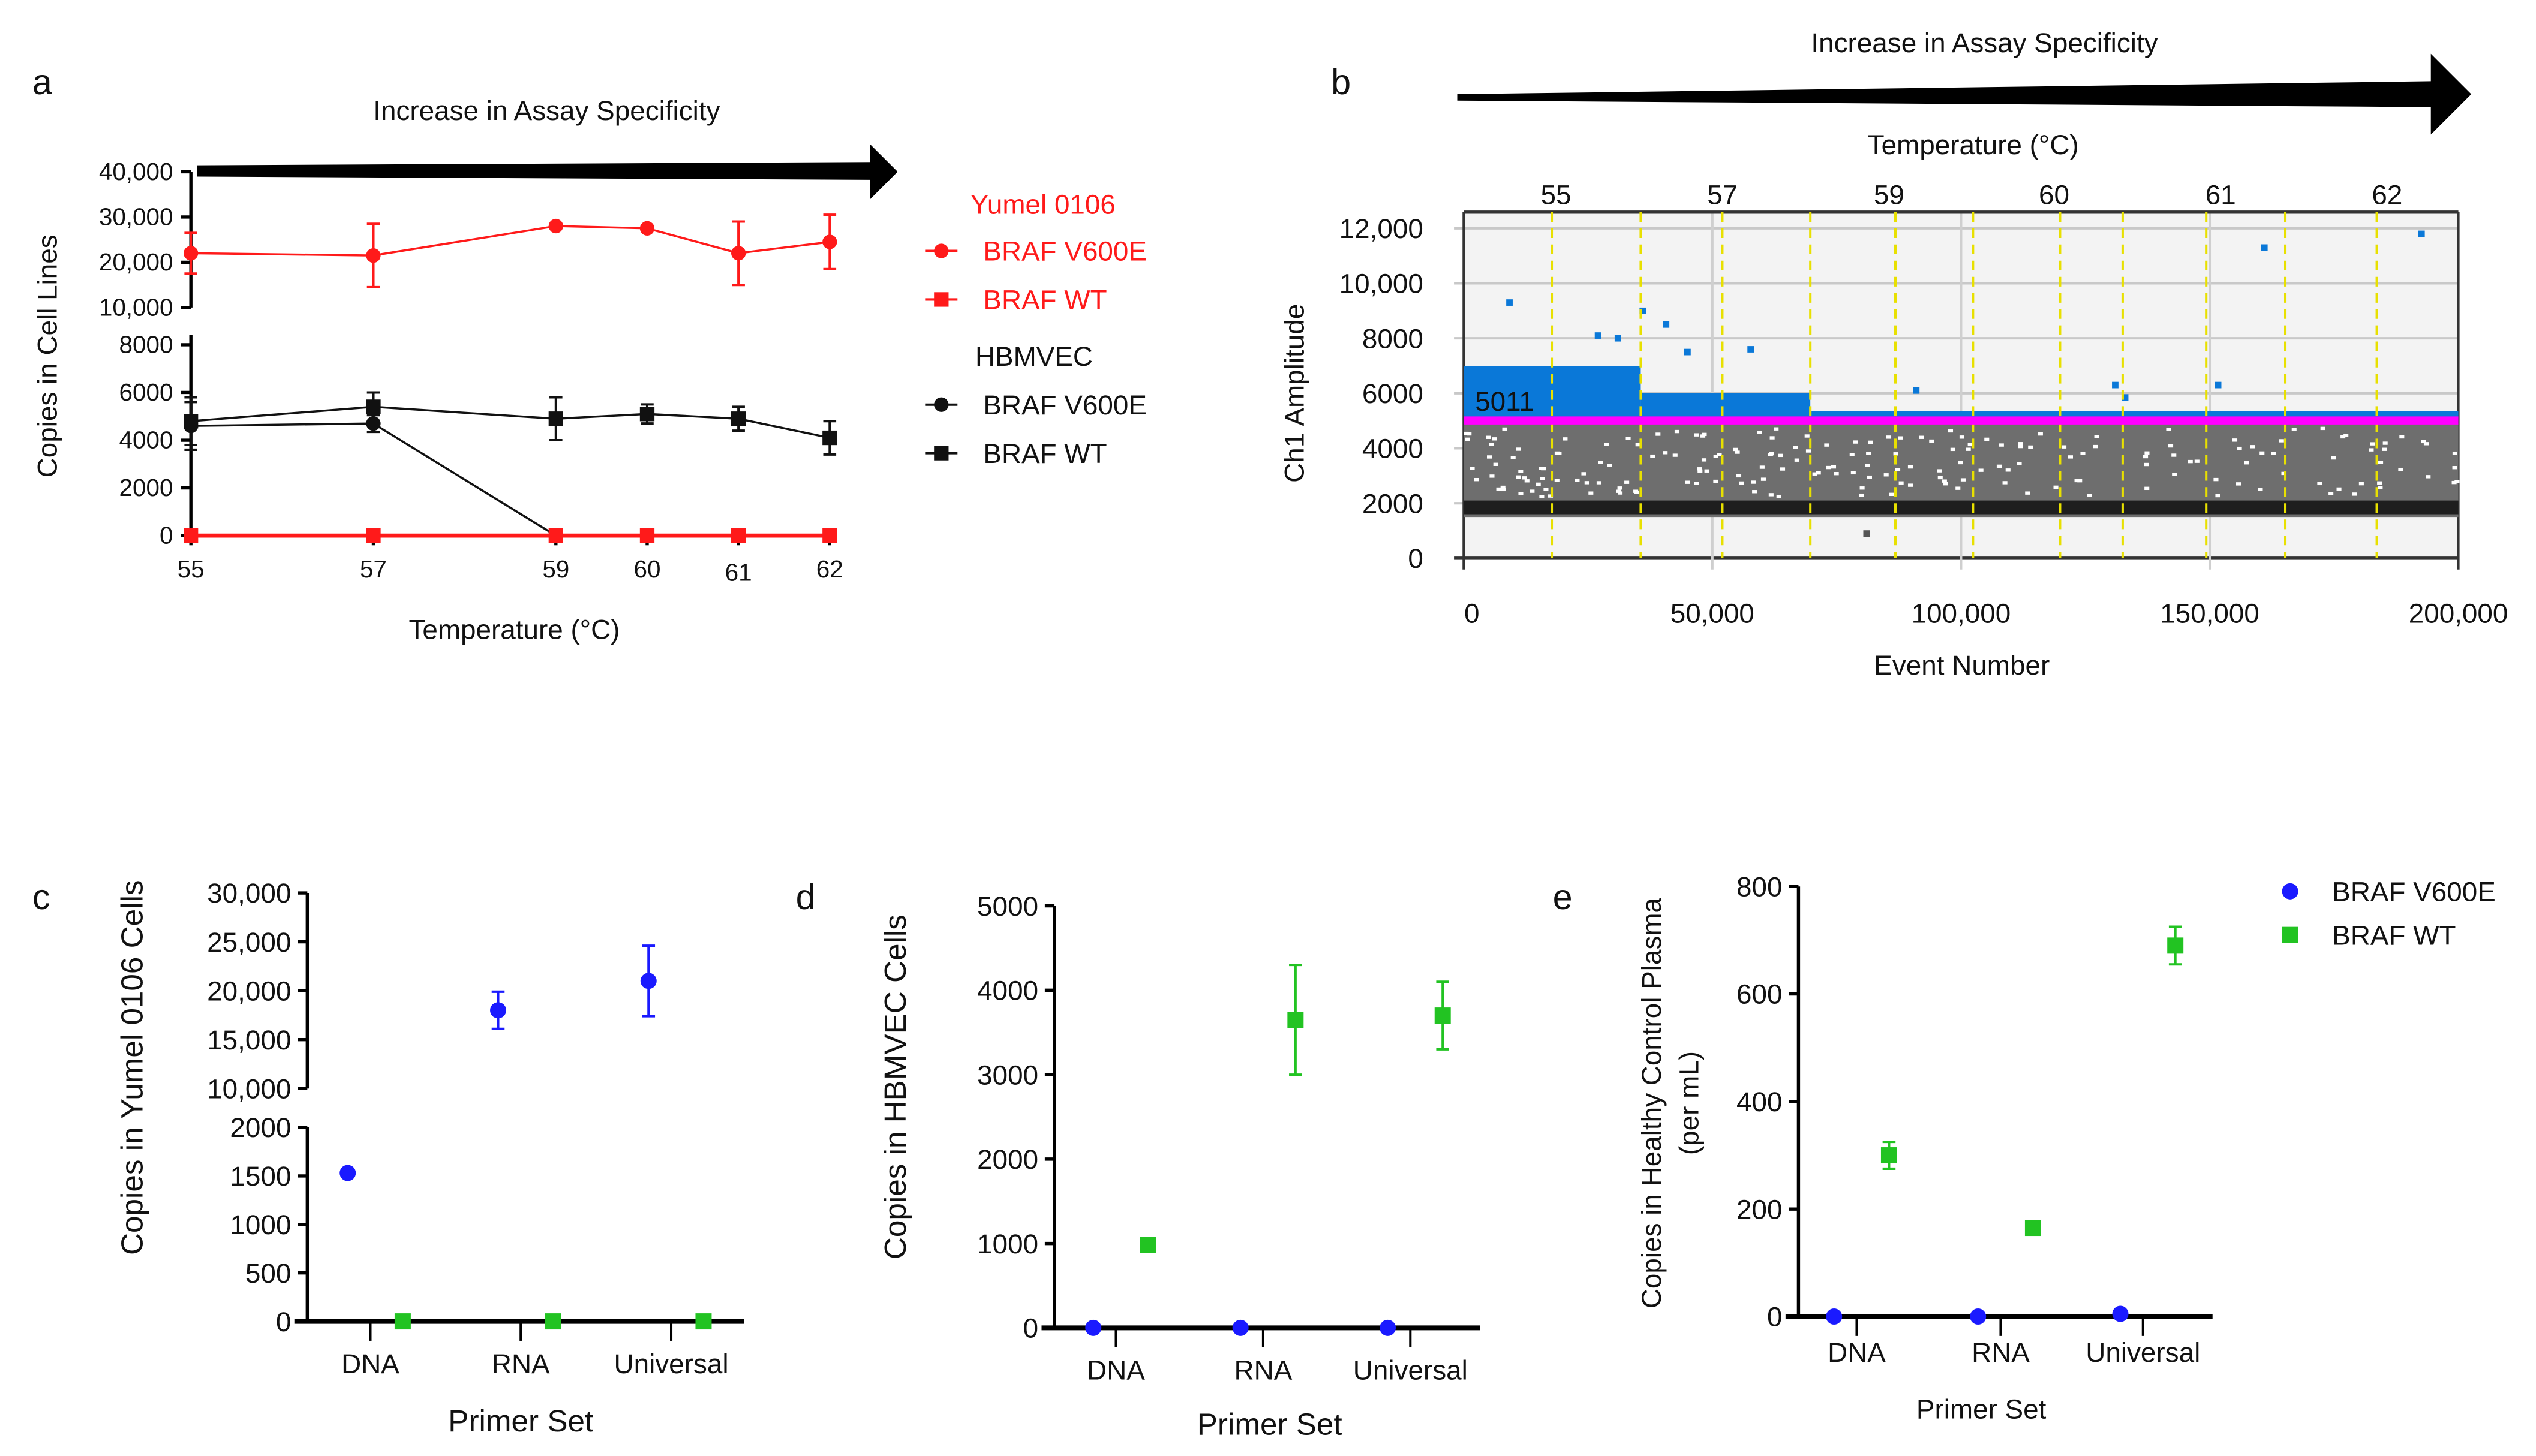 Image resolution: width=2536 pixels, height=1456 pixels. Describe the element at coordinates (1505, 401) in the screenshot. I see `threshold-label: 5011` at that location.